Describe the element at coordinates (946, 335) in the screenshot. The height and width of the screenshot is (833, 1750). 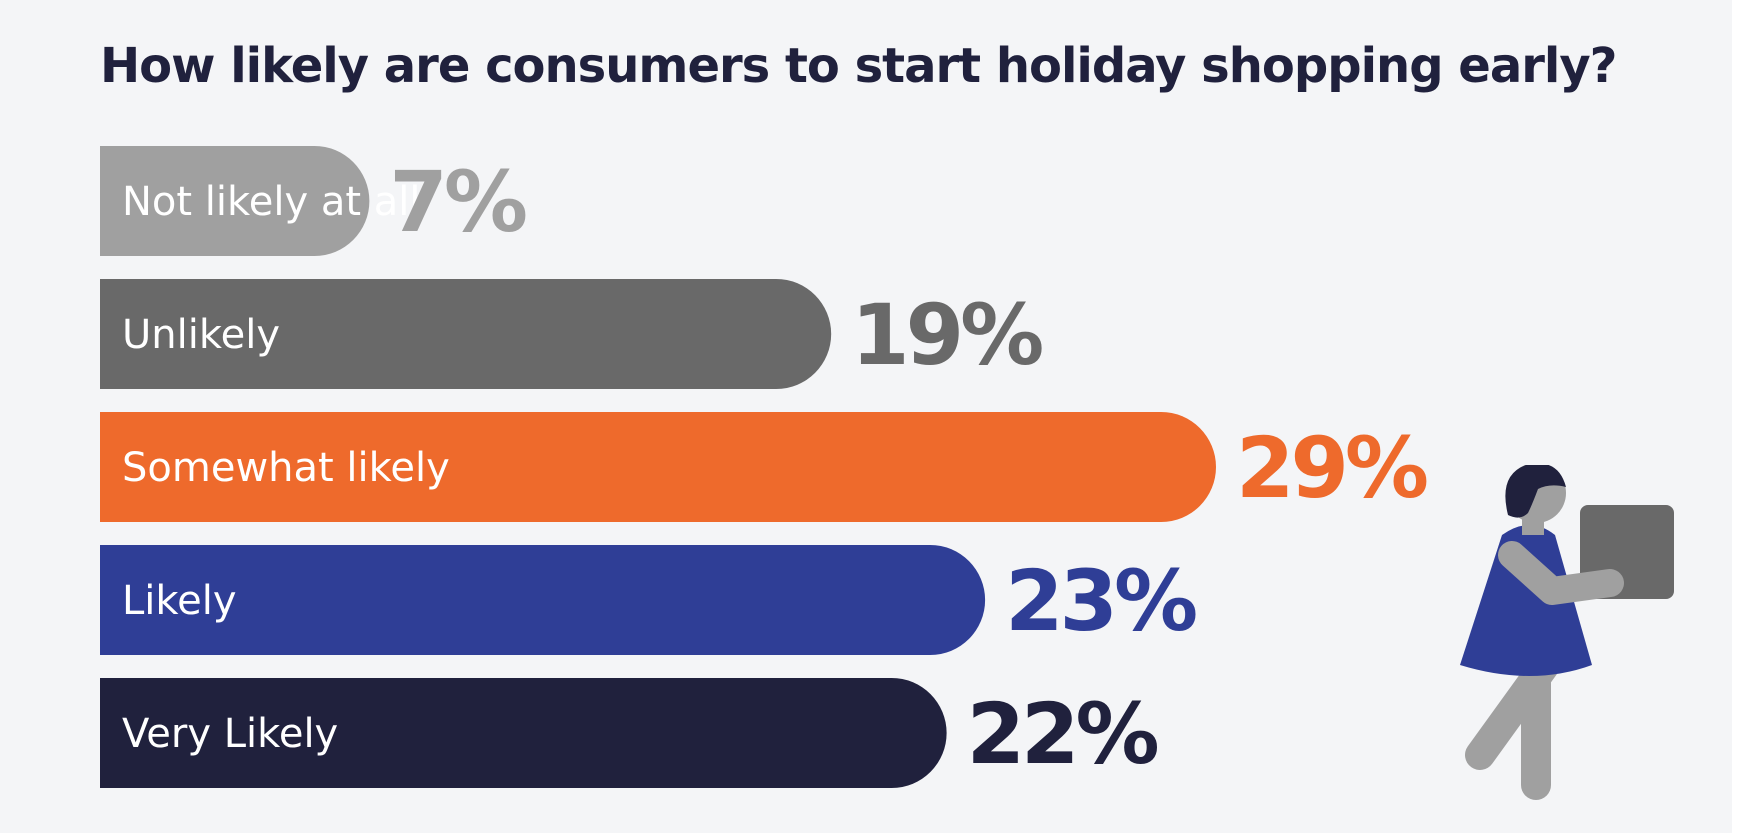
I see `value-label: 19%` at that location.